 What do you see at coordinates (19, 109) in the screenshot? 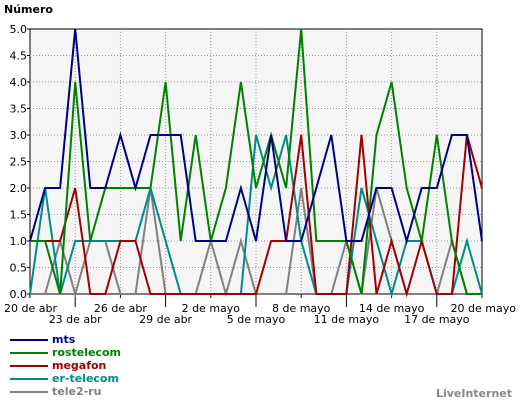
I see `y-tick-label: 3.5` at bounding box center [19, 109].